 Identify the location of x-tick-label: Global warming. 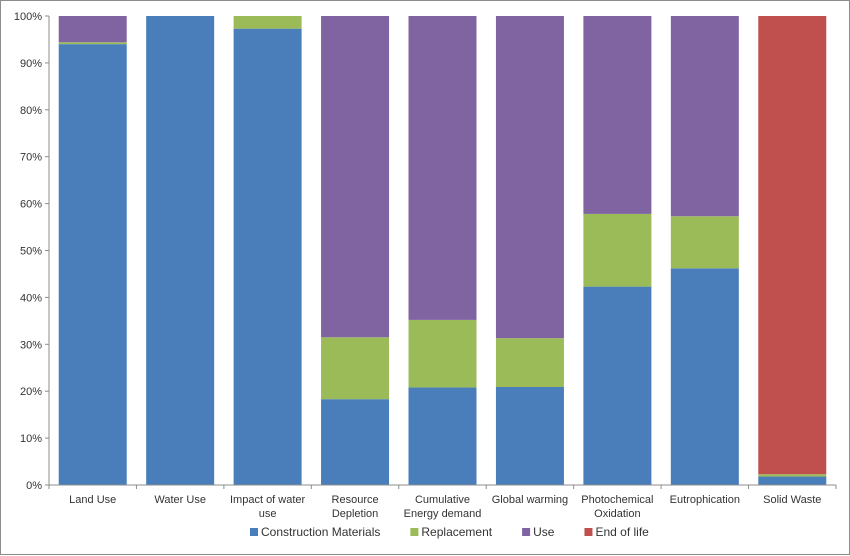
(530, 500).